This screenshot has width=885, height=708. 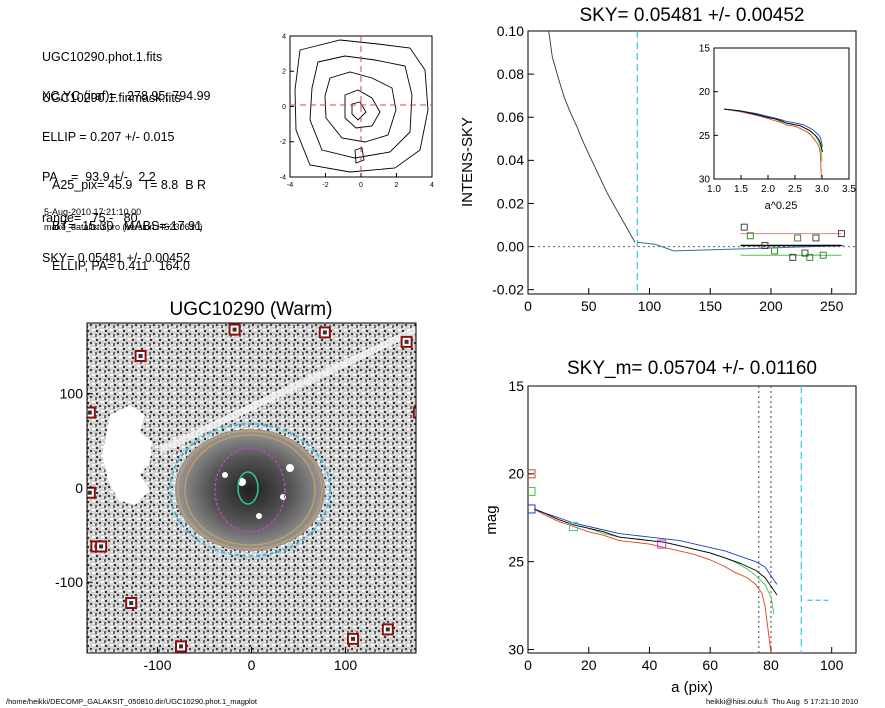 What do you see at coordinates (129, 185) in the screenshot?
I see `info-line: A25_pix= 45.9 T= 8.8 B R` at bounding box center [129, 185].